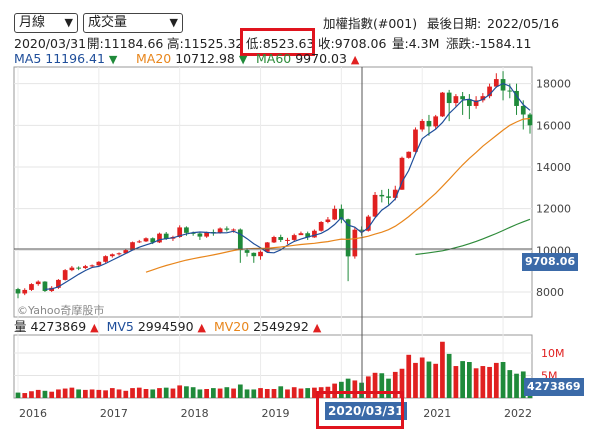 The image size is (590, 445). I want to click on ma5-value: 11196.41, so click(75, 58).